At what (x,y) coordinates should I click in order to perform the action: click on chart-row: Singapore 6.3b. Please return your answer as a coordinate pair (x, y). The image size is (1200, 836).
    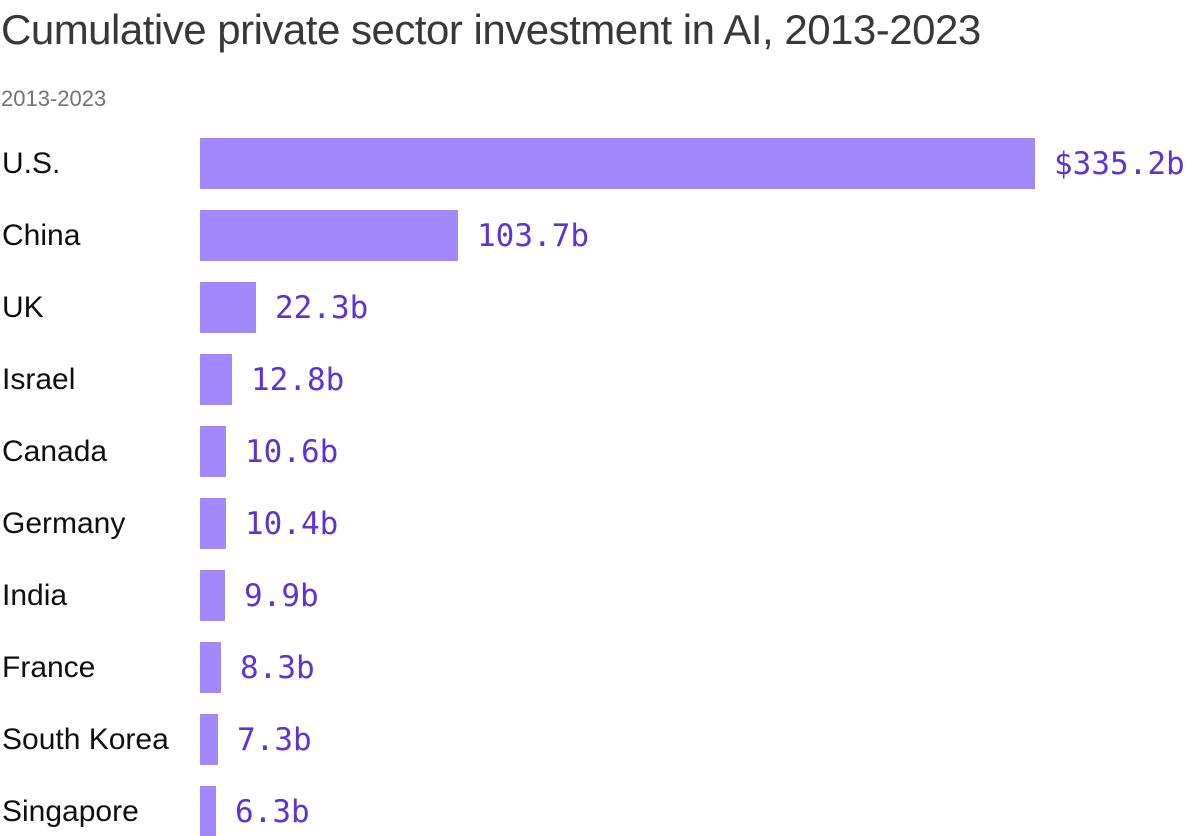
    Looking at the image, I should click on (600, 811).